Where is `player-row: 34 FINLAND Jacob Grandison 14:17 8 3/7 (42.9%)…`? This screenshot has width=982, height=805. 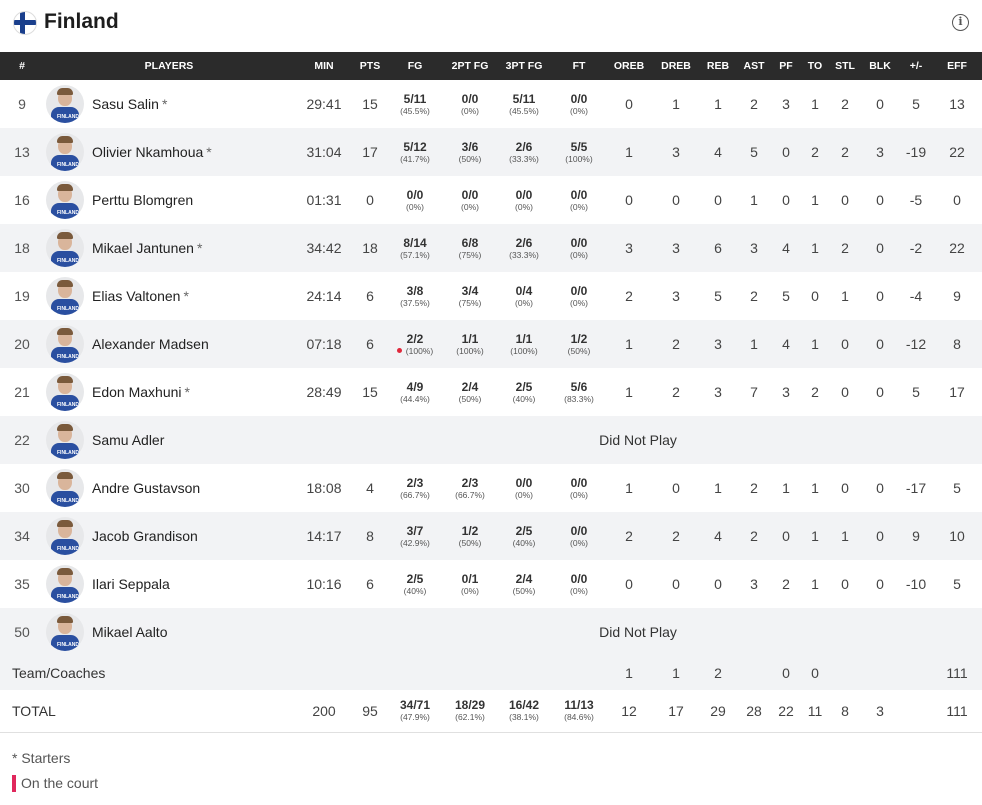 player-row: 34 FINLAND Jacob Grandison 14:17 8 3/7 (42.9%)… is located at coordinates (491, 536).